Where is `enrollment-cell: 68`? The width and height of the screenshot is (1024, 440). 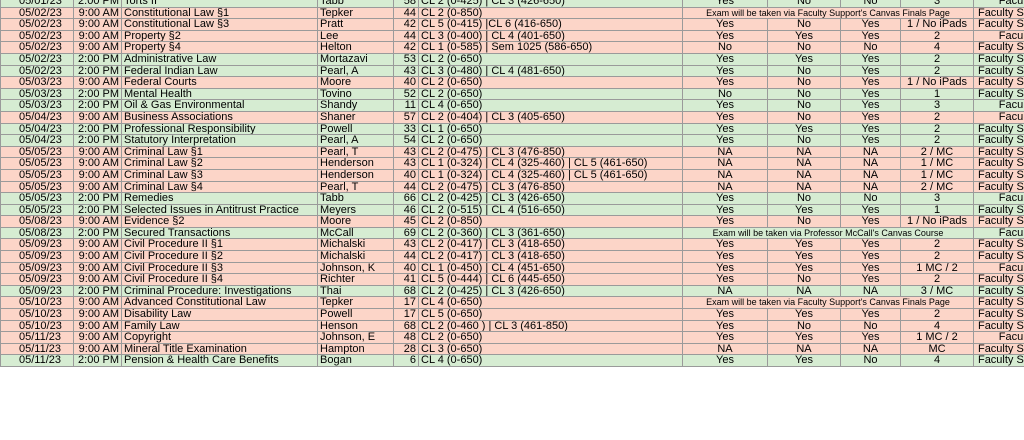 enrollment-cell: 68 is located at coordinates (406, 326).